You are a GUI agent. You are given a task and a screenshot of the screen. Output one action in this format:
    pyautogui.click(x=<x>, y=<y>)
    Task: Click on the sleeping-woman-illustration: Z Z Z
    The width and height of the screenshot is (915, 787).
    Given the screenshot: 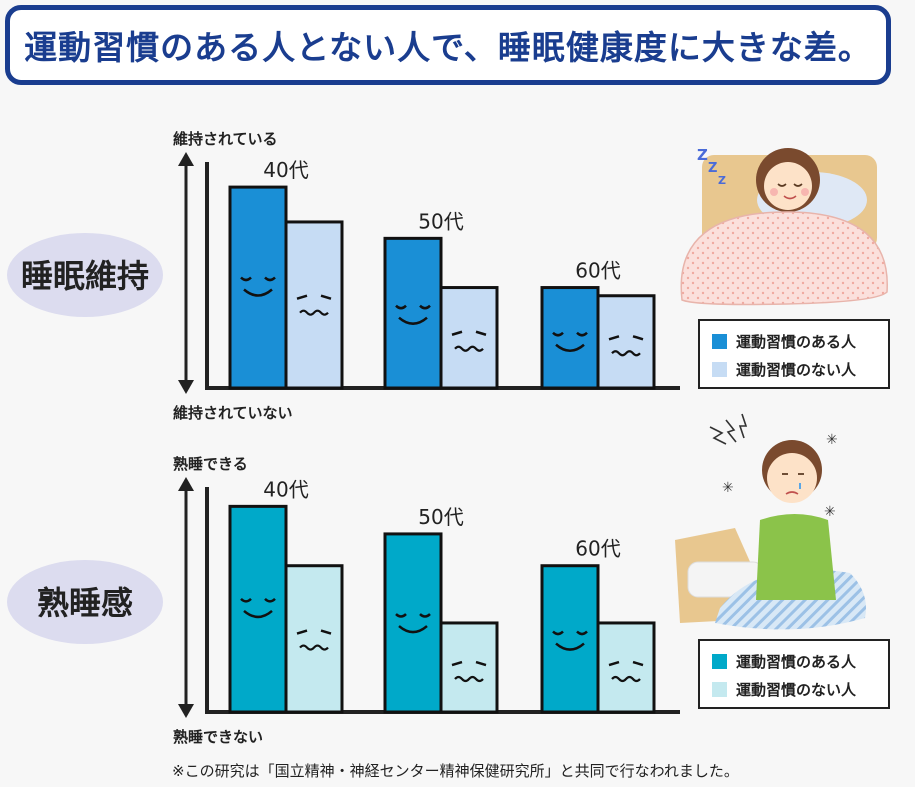 What is the action you would take?
    pyautogui.click(x=784, y=226)
    